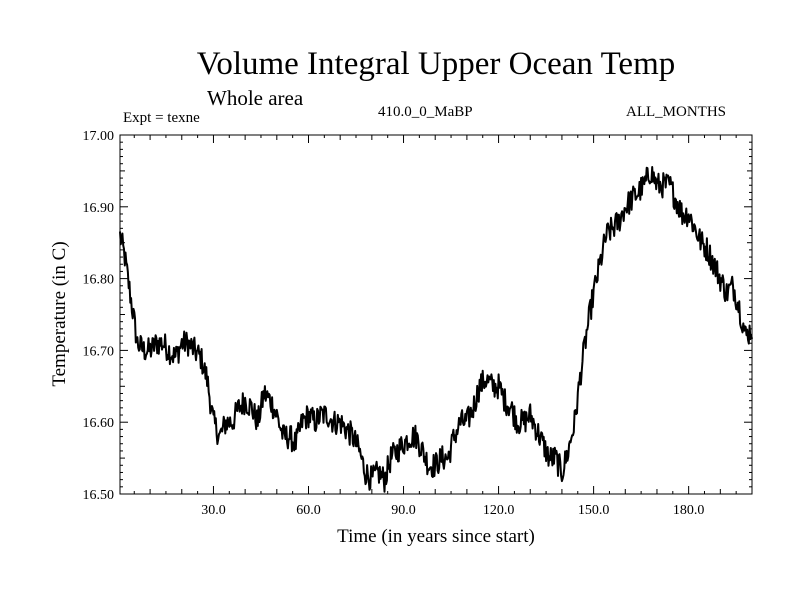 The width and height of the screenshot is (800, 600). Describe the element at coordinates (499, 510) in the screenshot. I see `x-tick-label: 120.0` at that location.